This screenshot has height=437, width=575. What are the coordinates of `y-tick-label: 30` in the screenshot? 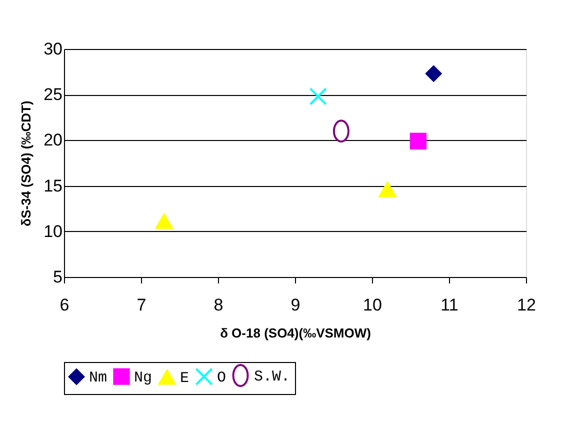 It's located at (53, 49).